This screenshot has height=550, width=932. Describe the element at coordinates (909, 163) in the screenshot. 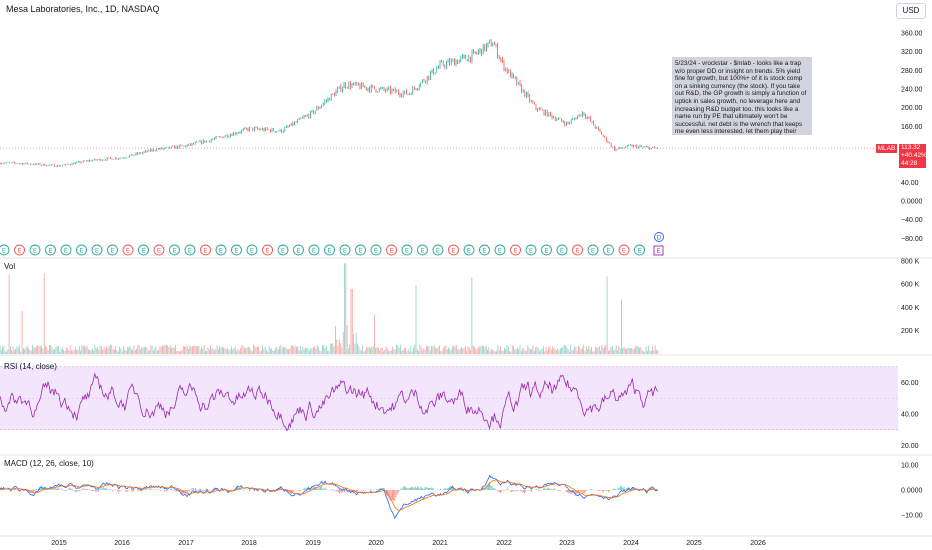

I see `price-tag-time: 44:28` at that location.